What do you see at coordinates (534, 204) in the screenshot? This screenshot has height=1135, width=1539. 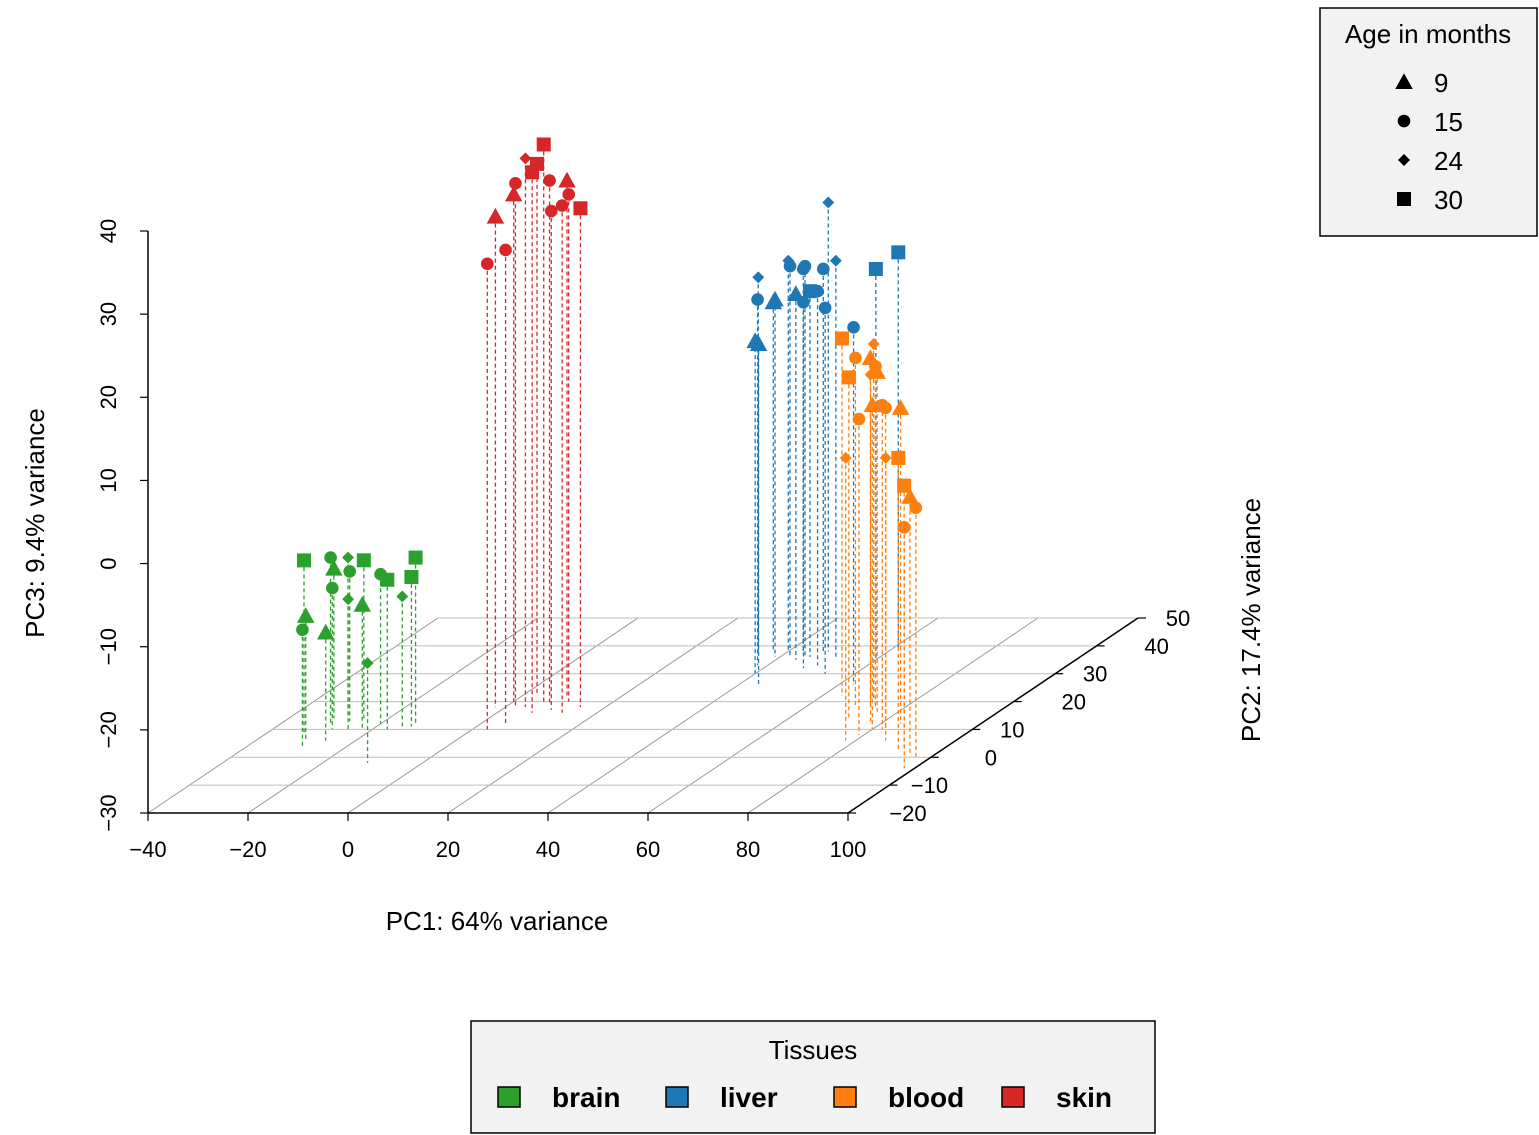 I see `series-skin` at bounding box center [534, 204].